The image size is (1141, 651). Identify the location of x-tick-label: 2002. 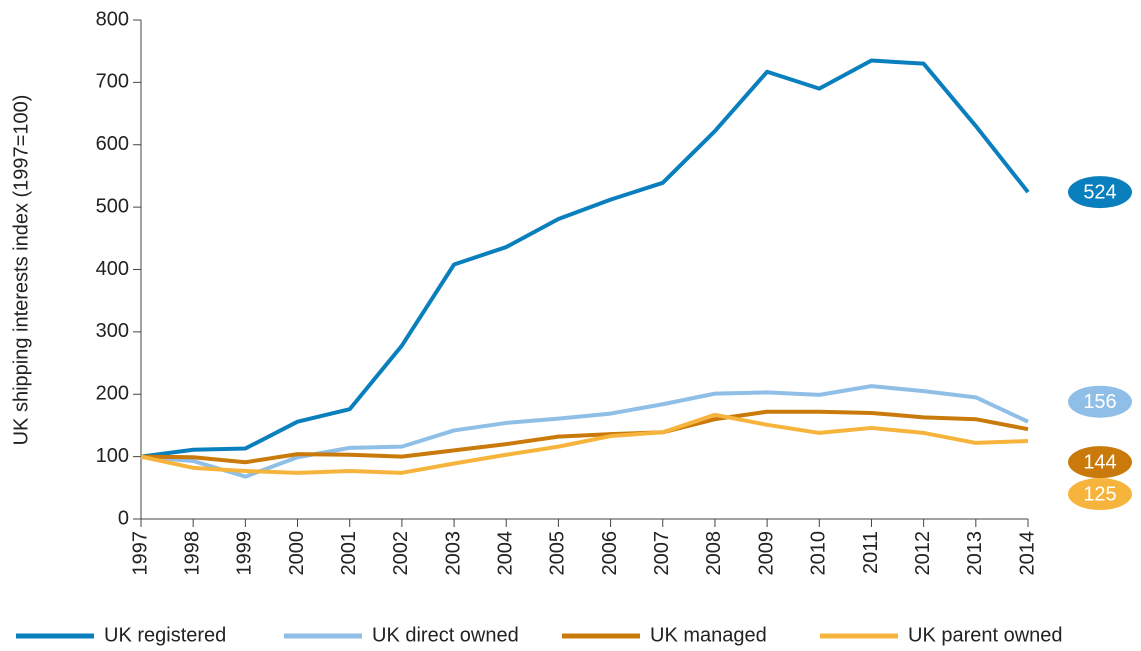
(401, 553).